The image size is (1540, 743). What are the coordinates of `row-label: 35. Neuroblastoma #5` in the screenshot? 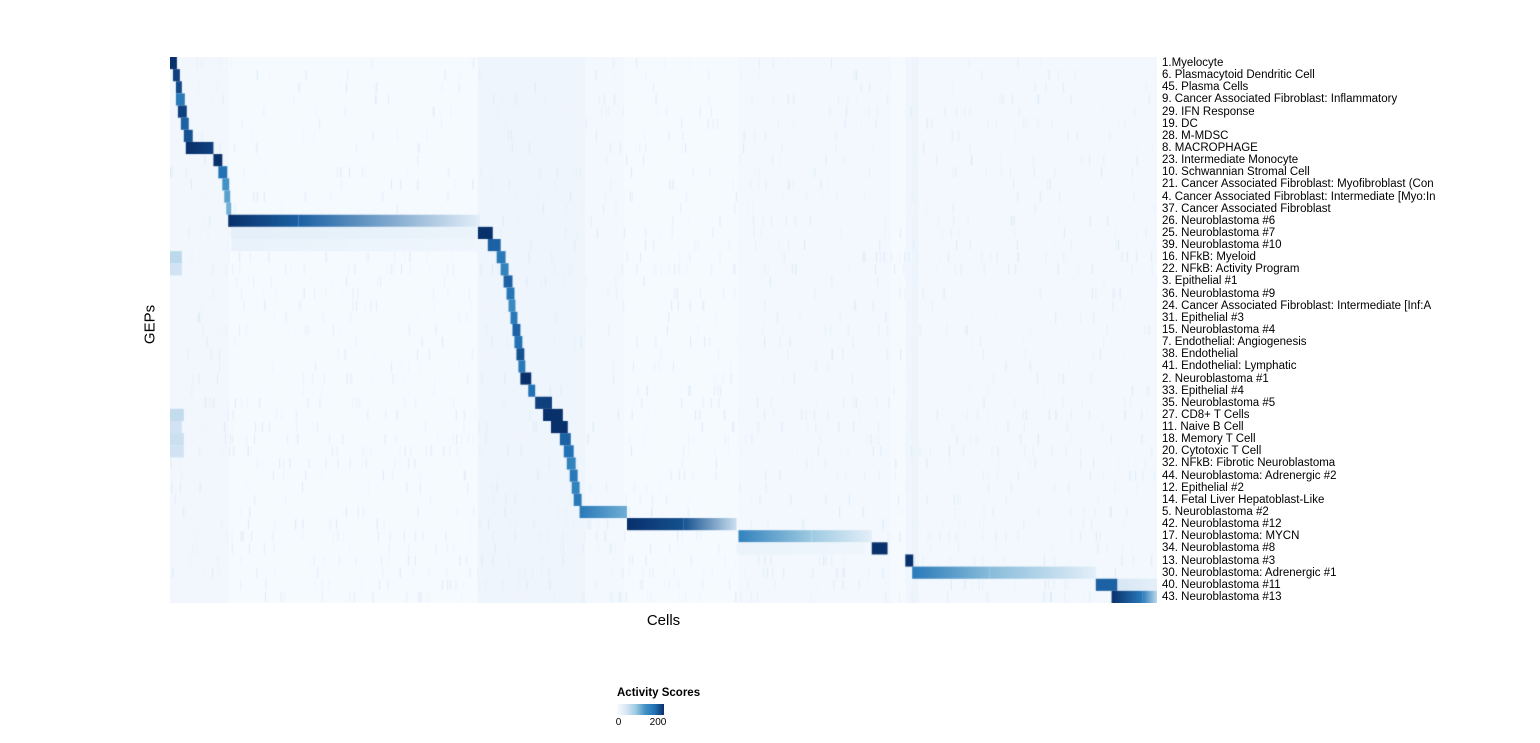 It's located at (1219, 402).